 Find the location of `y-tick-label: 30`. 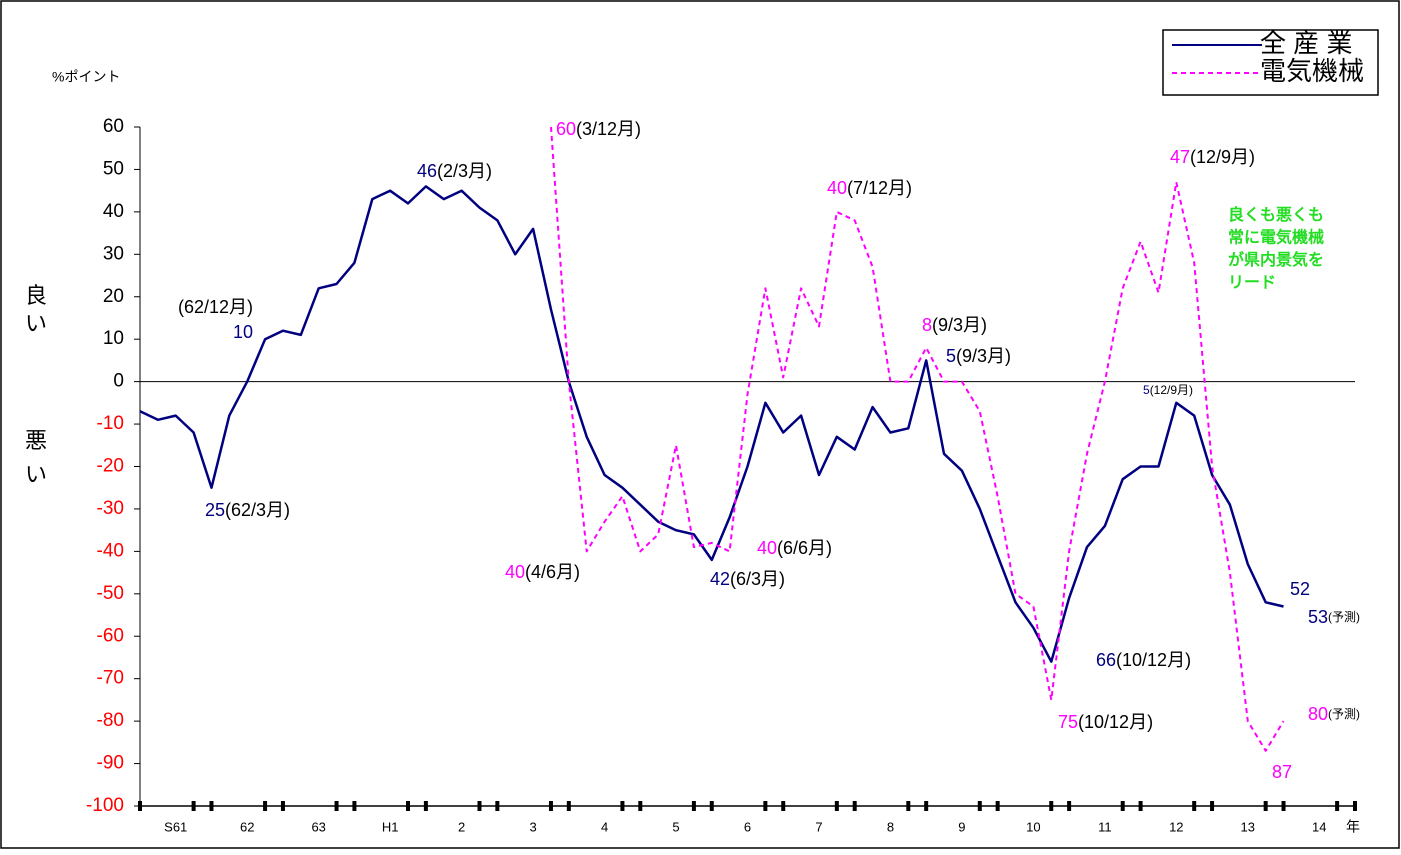

y-tick-label: 30 is located at coordinates (113, 253).